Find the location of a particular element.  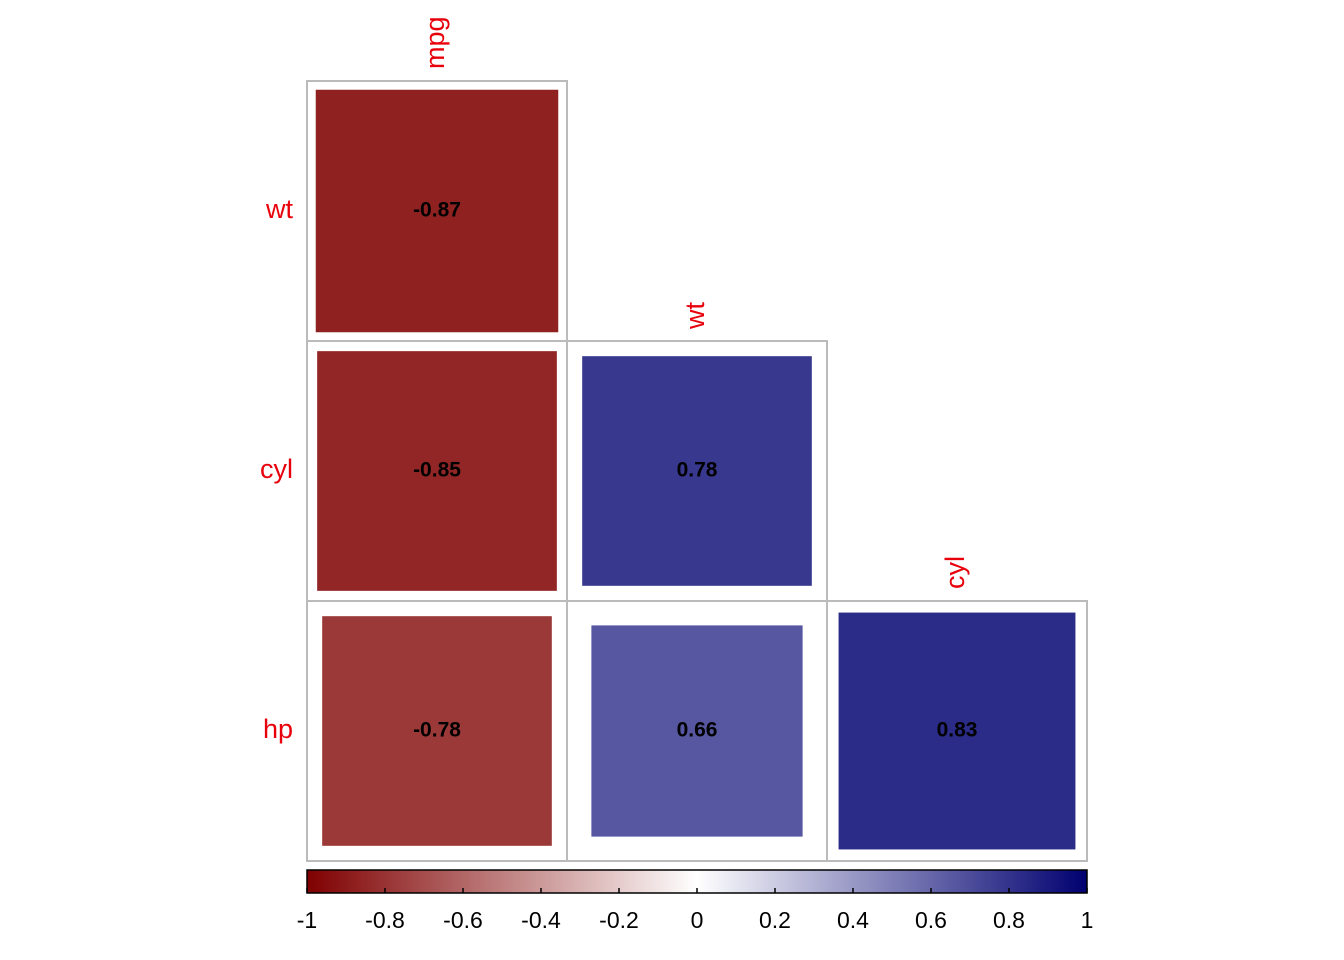

colorbar-tick-label: -0.4 is located at coordinates (541, 920).